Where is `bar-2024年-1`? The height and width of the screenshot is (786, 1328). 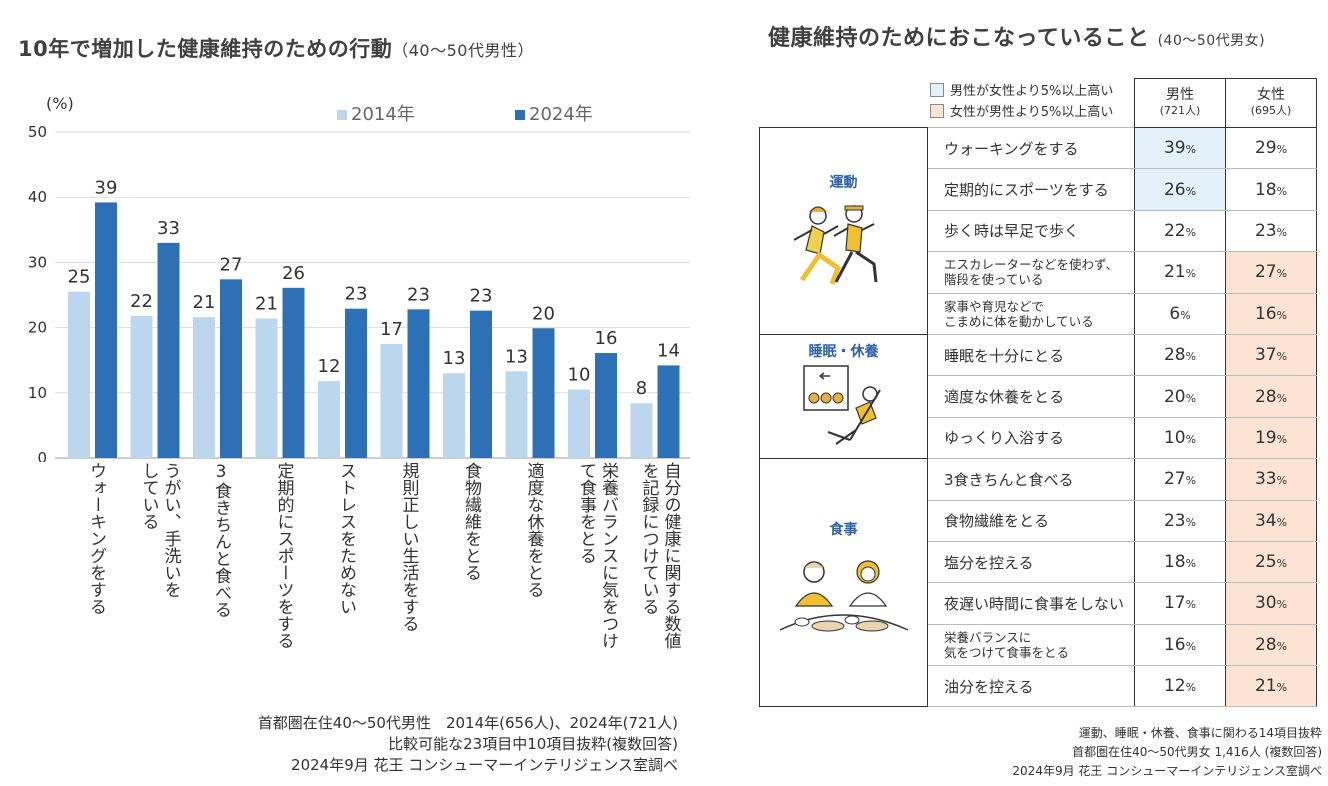 bar-2024年-1 is located at coordinates (106, 330).